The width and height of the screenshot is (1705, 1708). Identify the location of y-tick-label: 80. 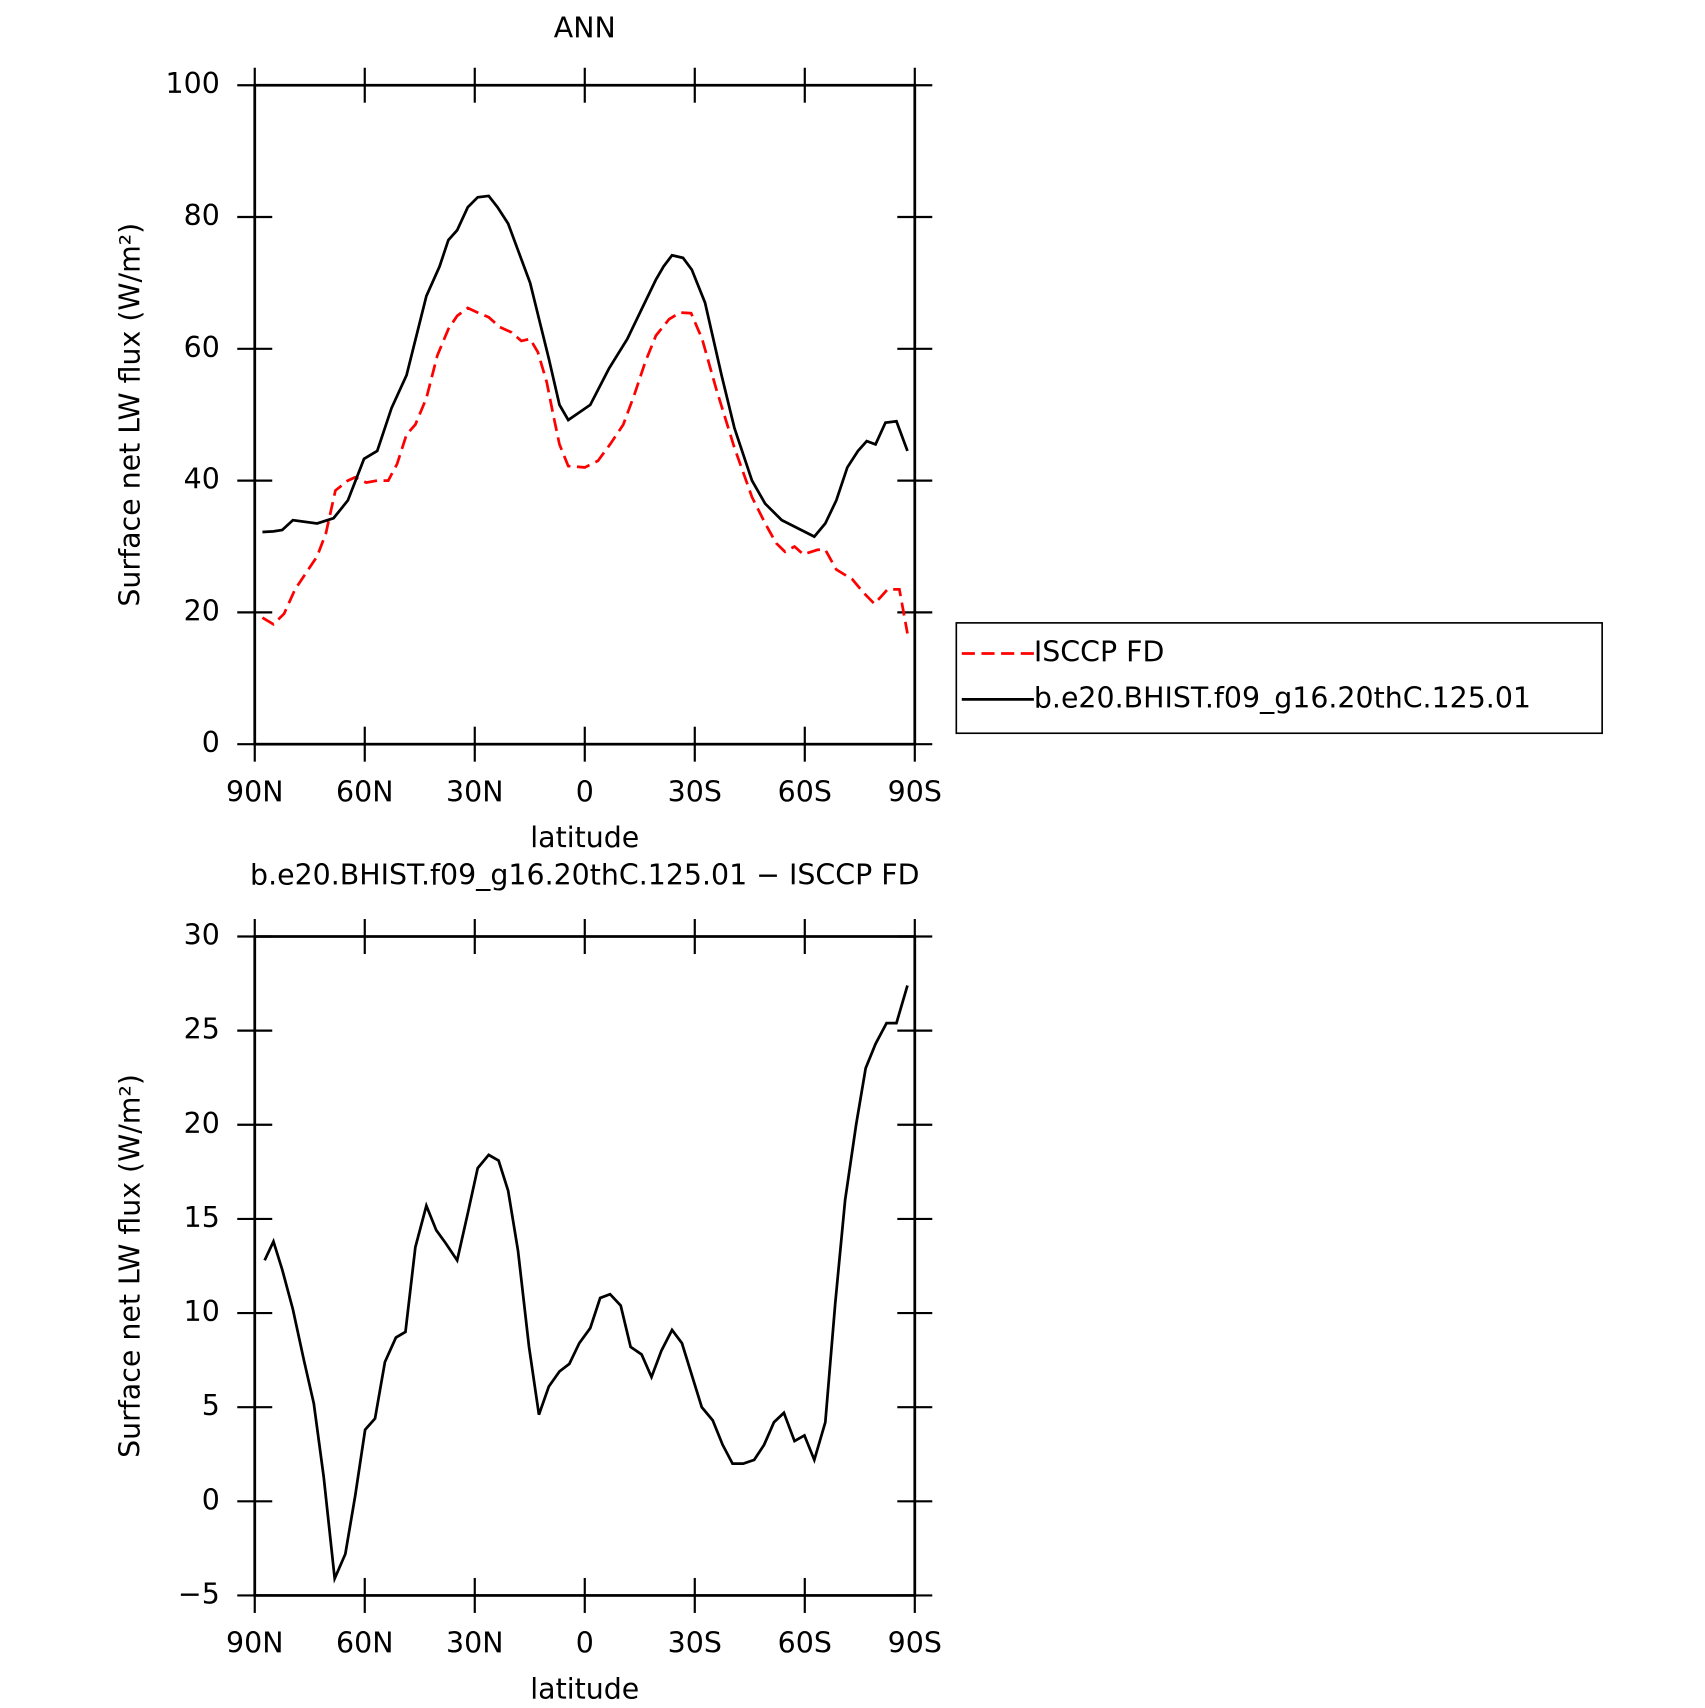
(202, 215).